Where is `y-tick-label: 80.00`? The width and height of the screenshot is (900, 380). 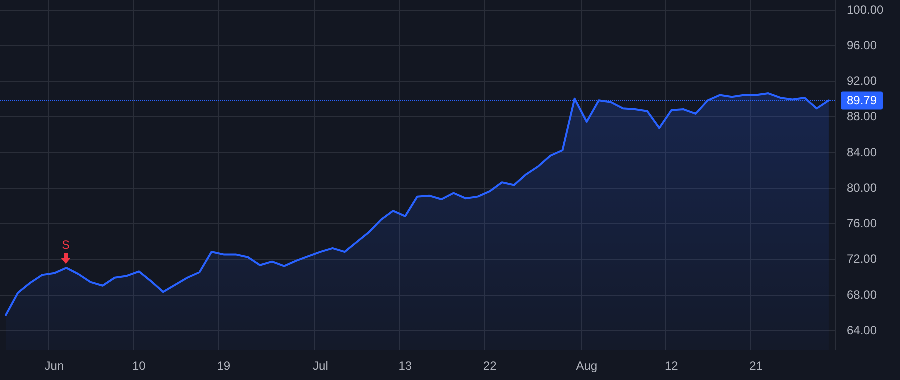
y-tick-label: 80.00 is located at coordinates (862, 187).